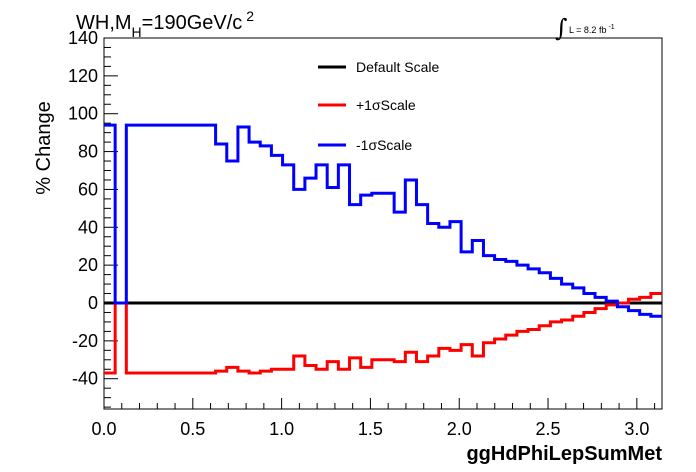  I want to click on chart-title-rest: =190GeV/c, so click(192, 23).